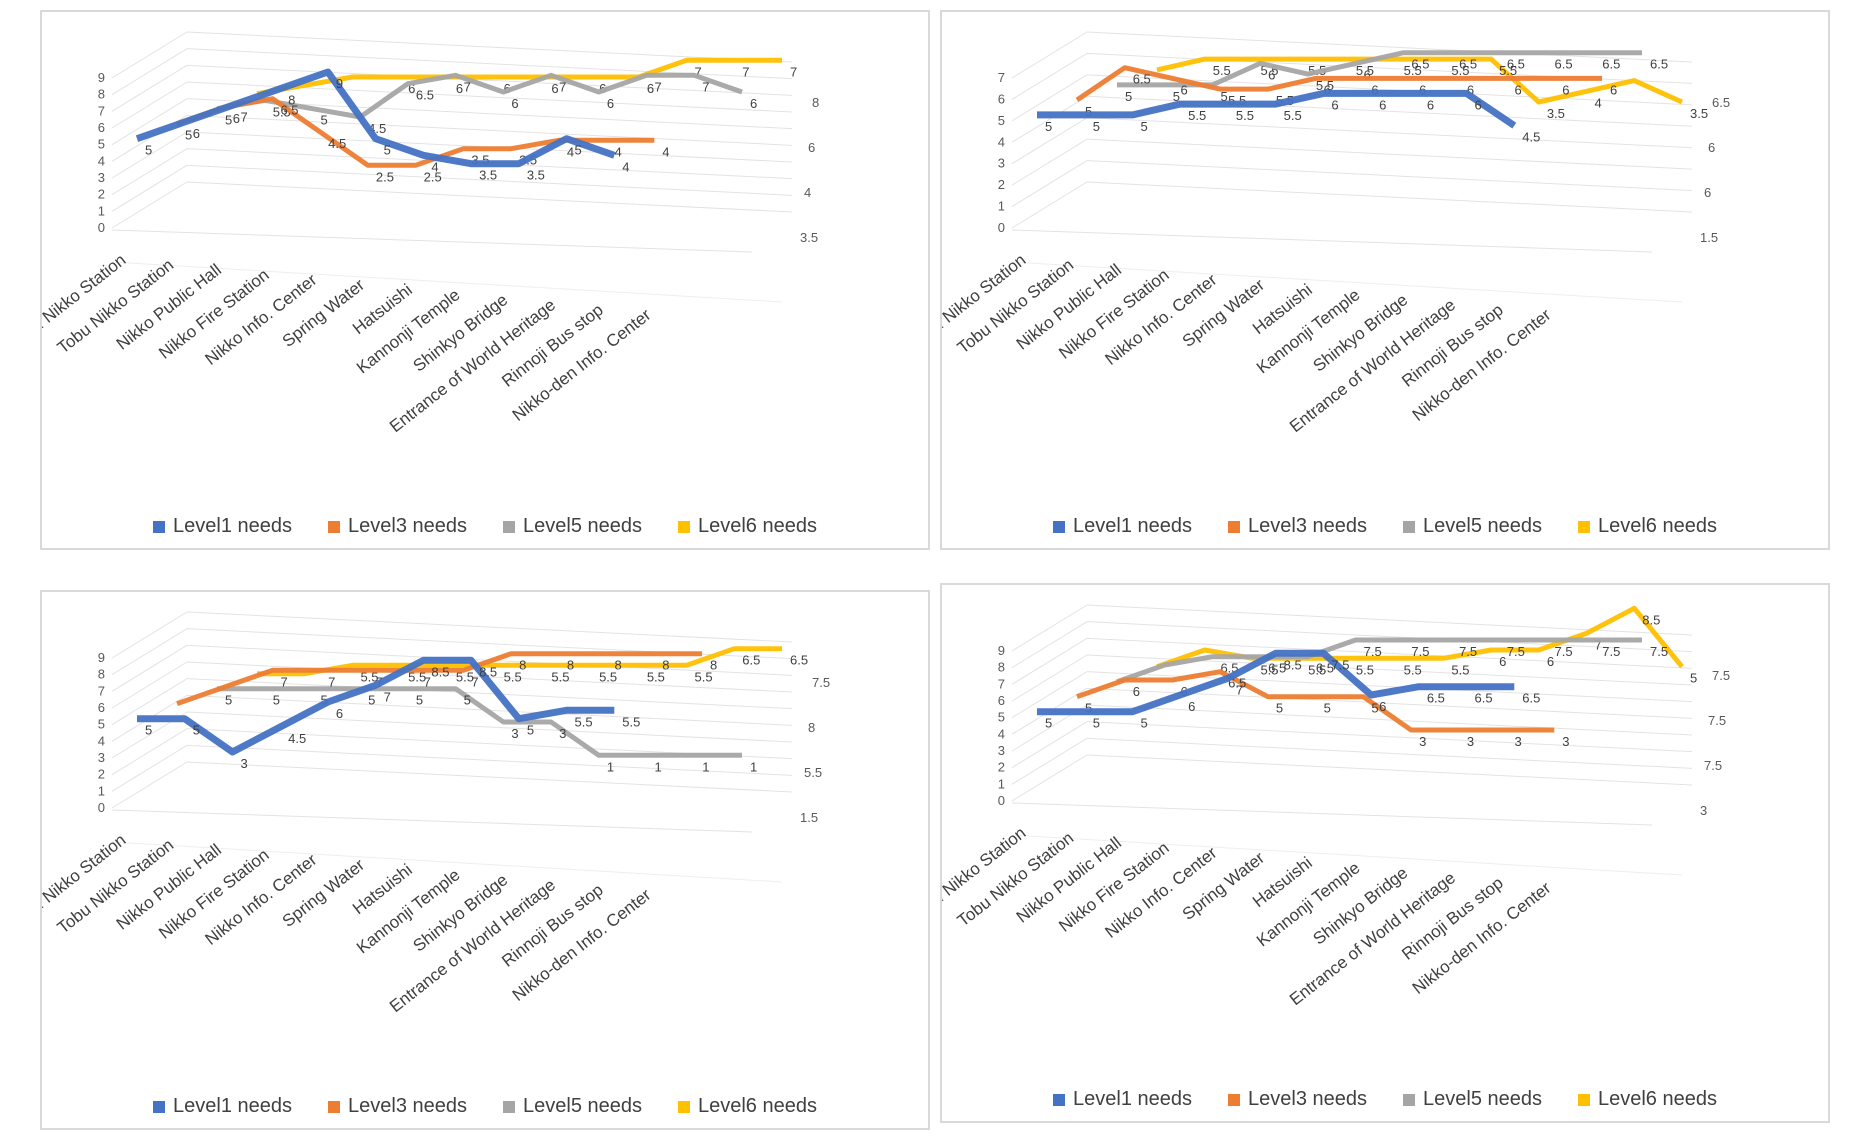 The image size is (1853, 1142). I want to click on y-tick-label: 0, so click(101, 807).